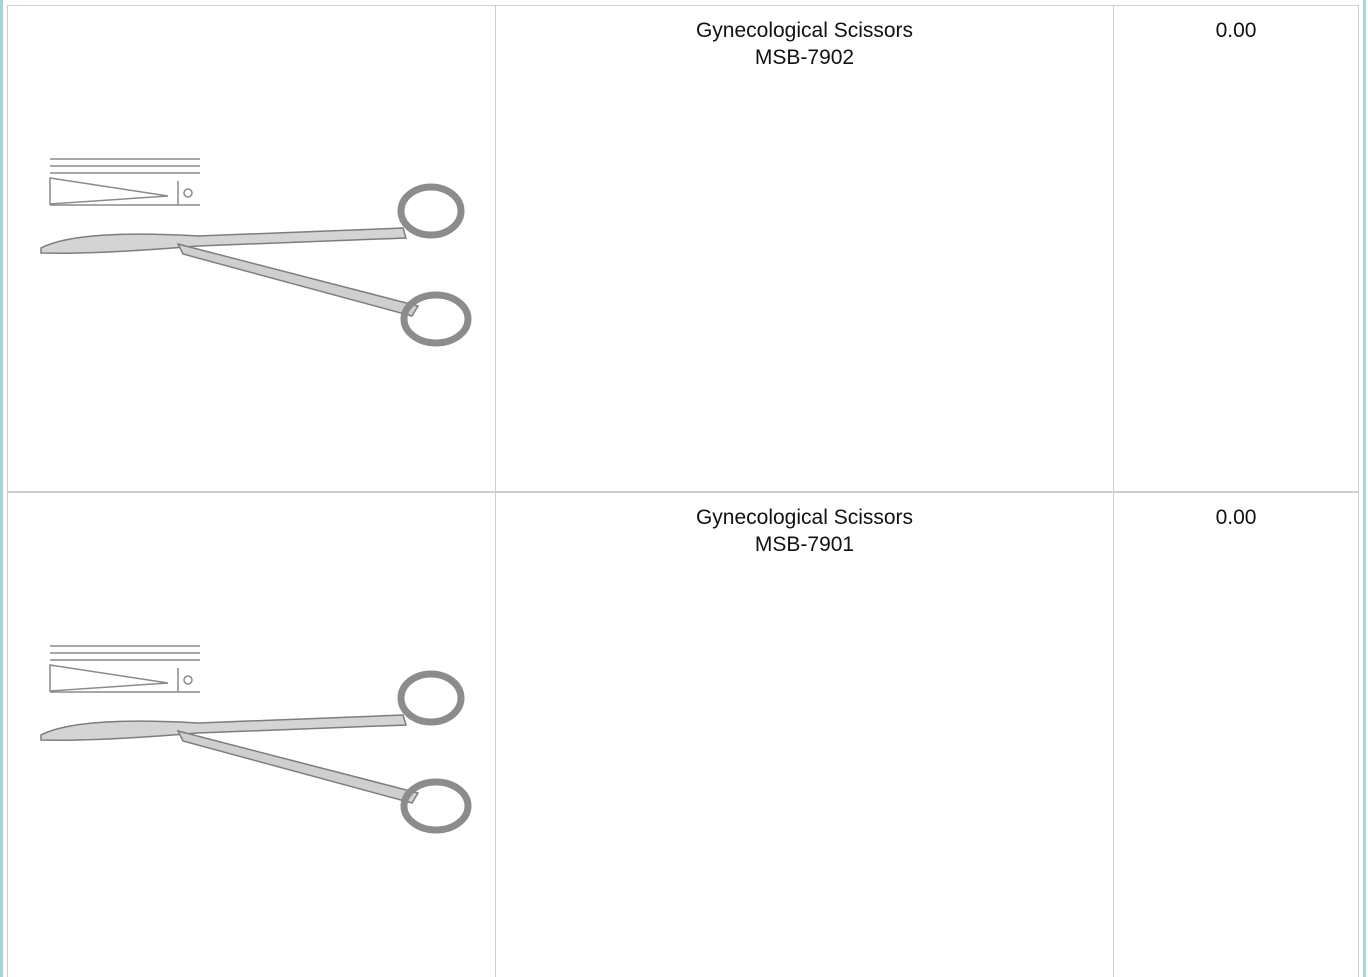 This screenshot has width=1368, height=977. Describe the element at coordinates (1, 488) in the screenshot. I see `left-edge` at that location.